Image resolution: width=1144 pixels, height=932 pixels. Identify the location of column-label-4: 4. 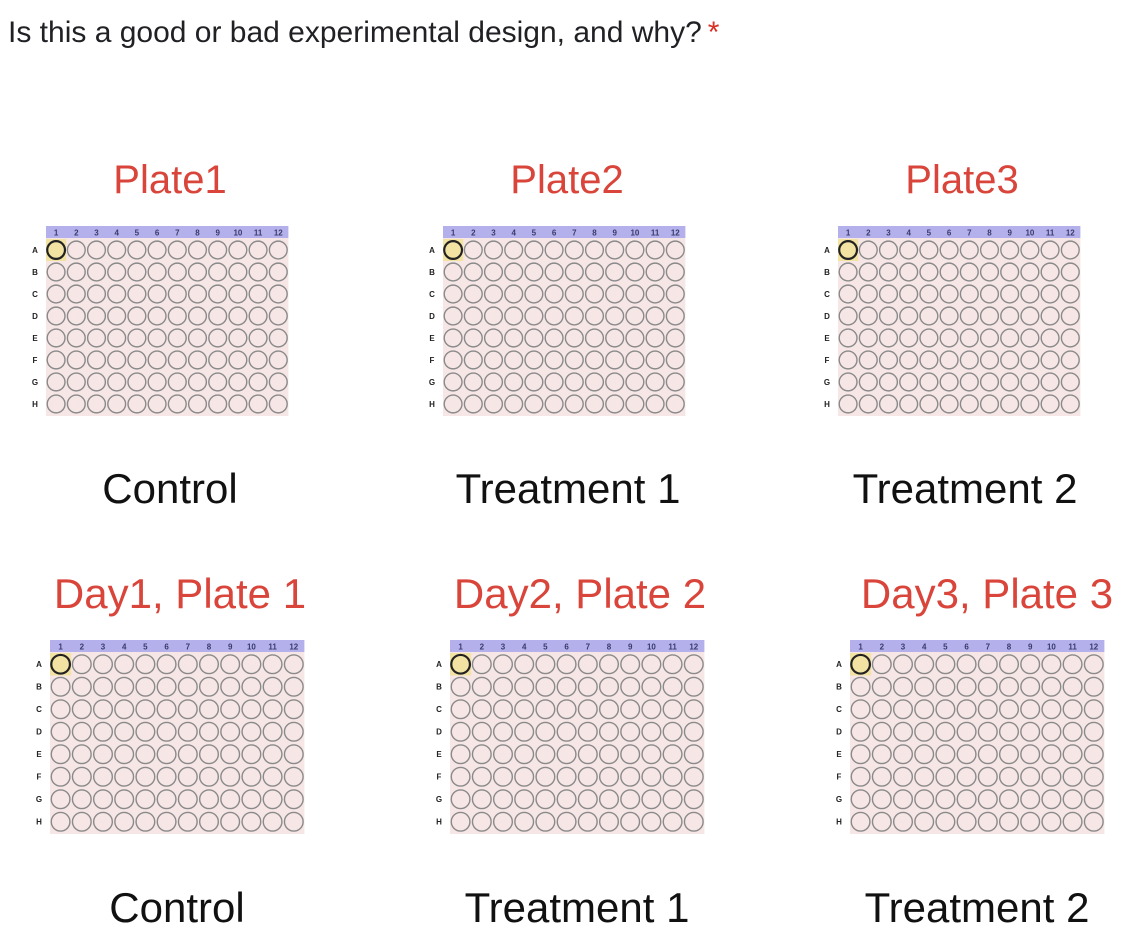
(124, 647).